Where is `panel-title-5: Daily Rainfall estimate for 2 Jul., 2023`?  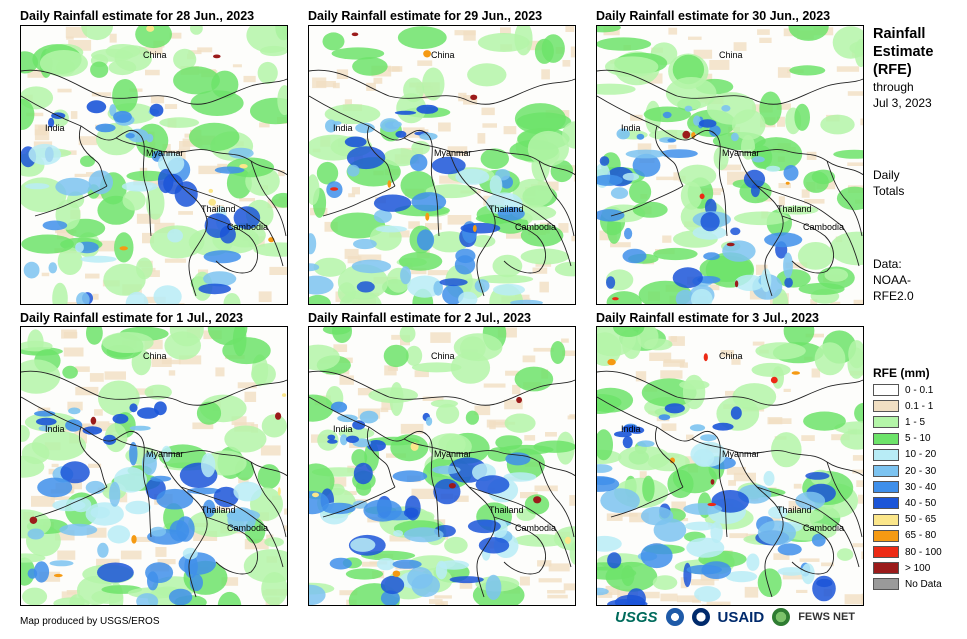 panel-title-5: Daily Rainfall estimate for 2 Jul., 2023 is located at coordinates (420, 318).